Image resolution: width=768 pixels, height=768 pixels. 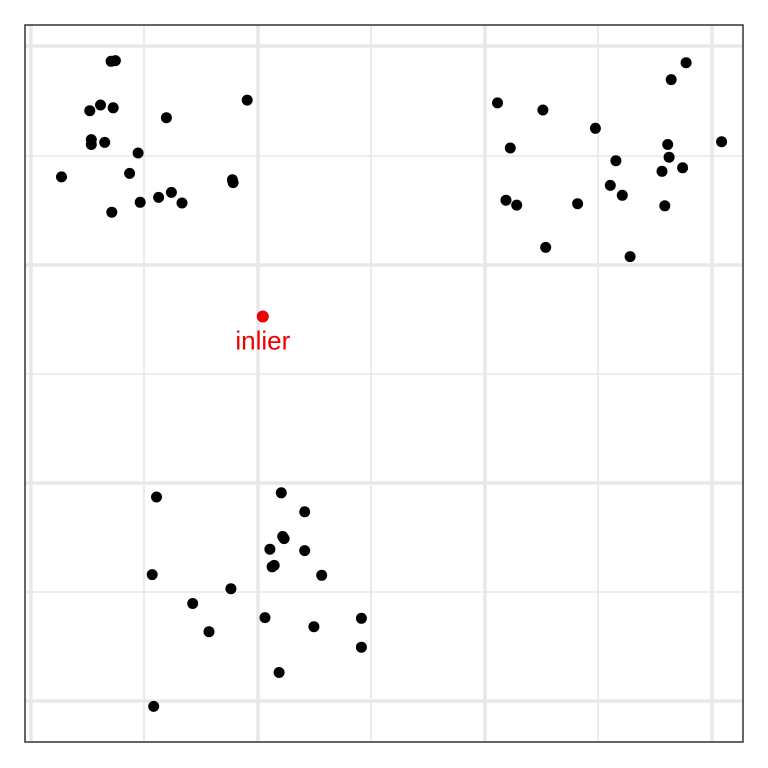 I want to click on inlier-label: inlier, so click(x=262, y=341).